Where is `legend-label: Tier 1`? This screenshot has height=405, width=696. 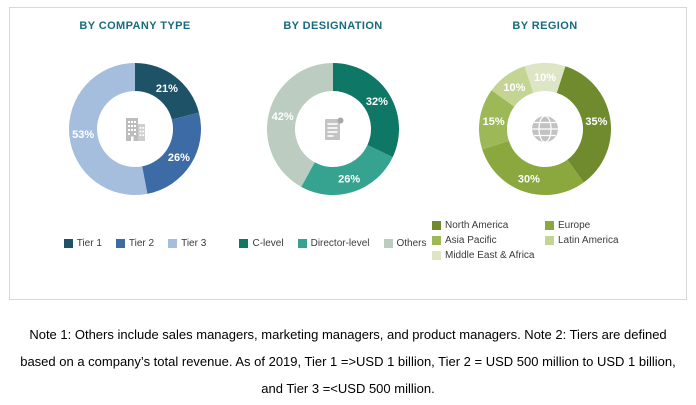
legend-label: Tier 1 is located at coordinates (89, 243).